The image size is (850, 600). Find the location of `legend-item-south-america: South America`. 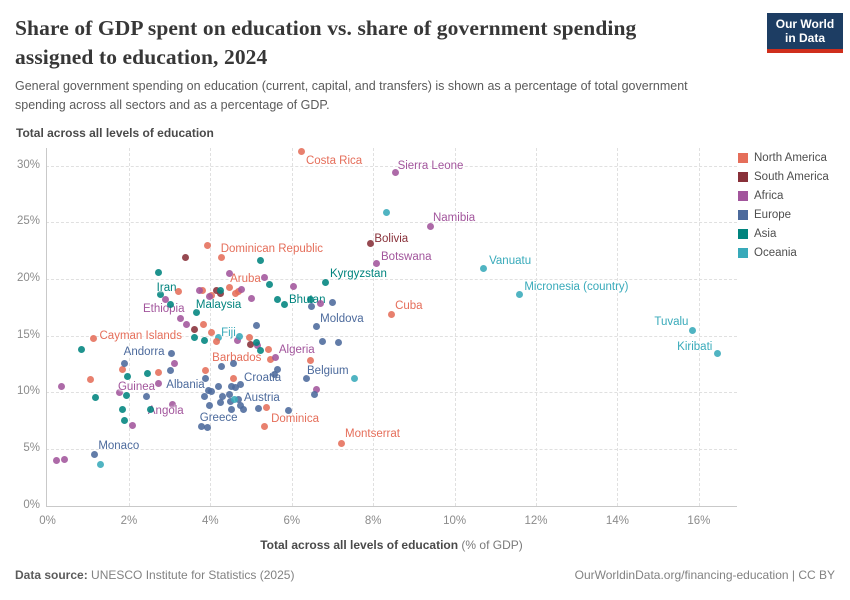

legend-item-south-america: South America is located at coordinates (783, 177).